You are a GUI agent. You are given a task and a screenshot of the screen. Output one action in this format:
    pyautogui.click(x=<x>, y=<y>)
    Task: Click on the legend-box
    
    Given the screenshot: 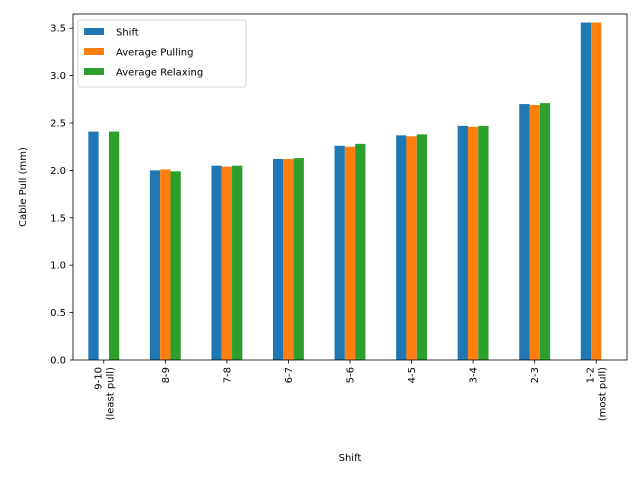 What is the action you would take?
    pyautogui.click(x=162, y=53)
    